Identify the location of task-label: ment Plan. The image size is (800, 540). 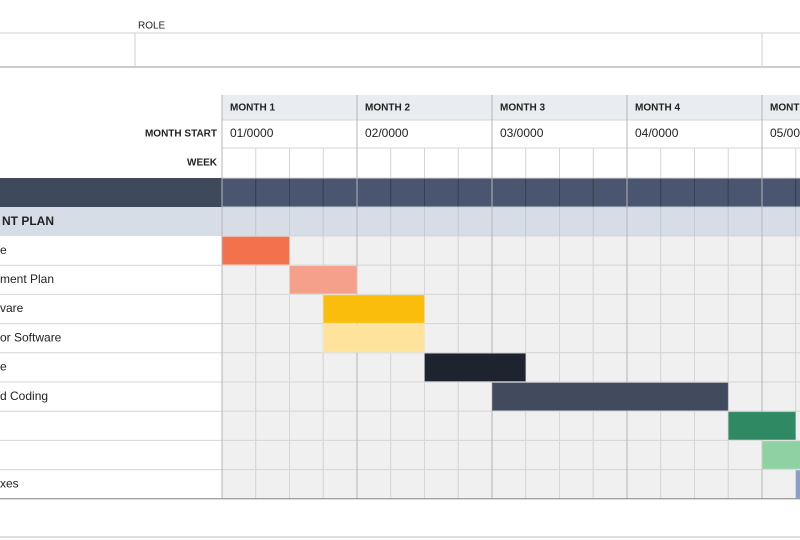
(27, 279).